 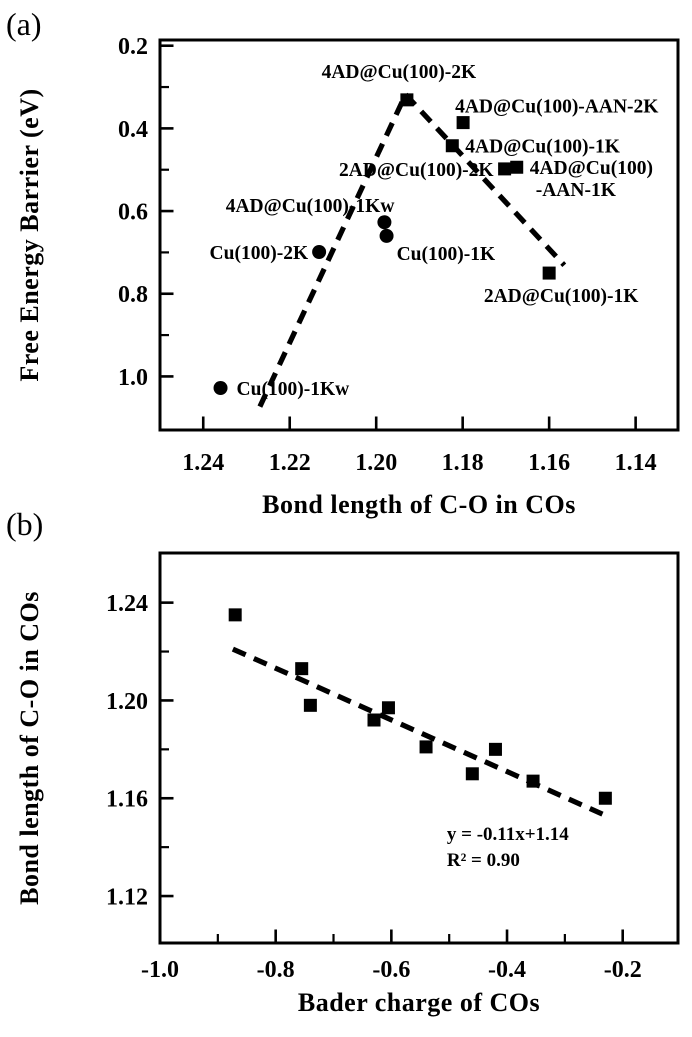 What do you see at coordinates (259, 253) in the screenshot?
I see `data-point-label: Cu(100)-2K` at bounding box center [259, 253].